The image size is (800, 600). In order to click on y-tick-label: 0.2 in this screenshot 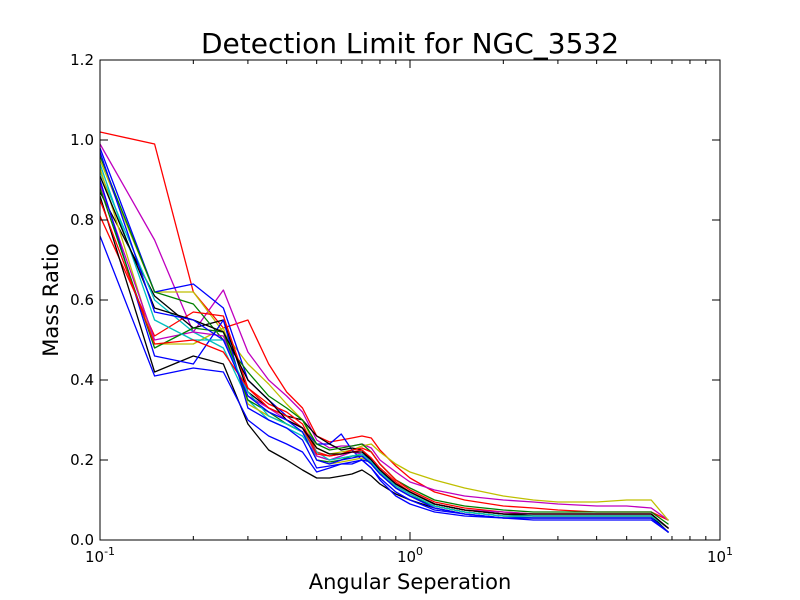, I will do `click(82, 460)`.